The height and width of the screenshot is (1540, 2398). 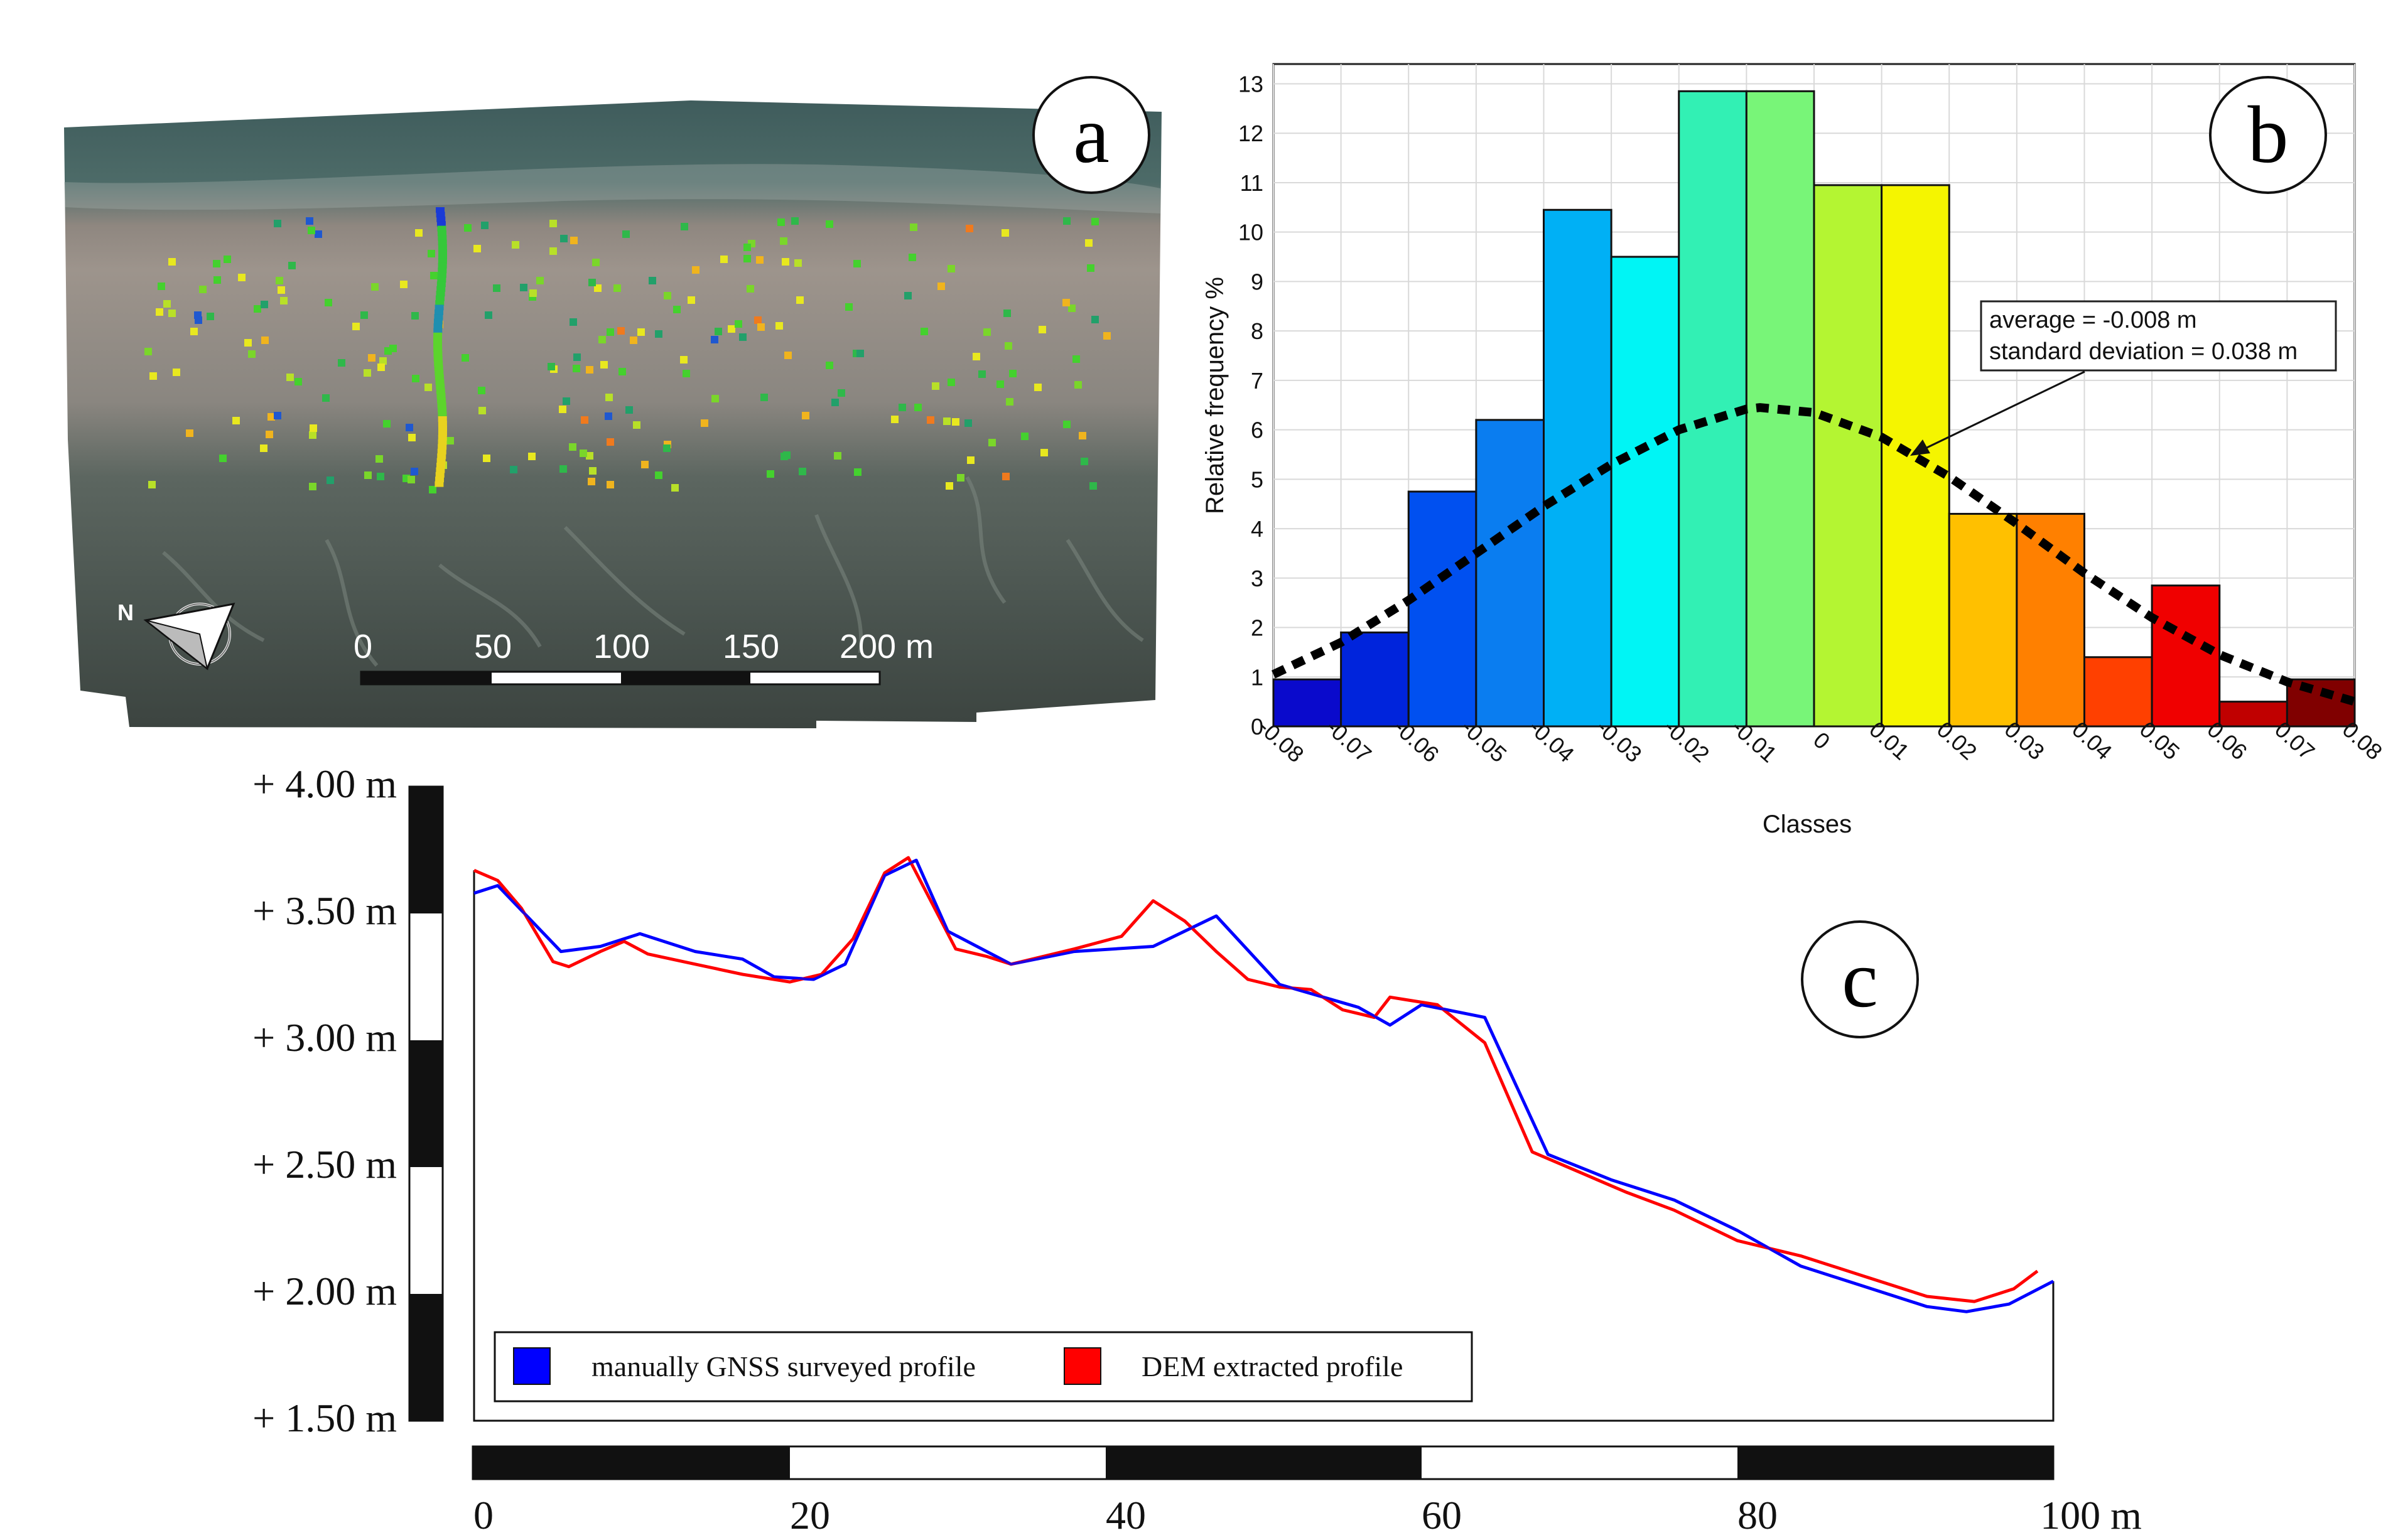 What do you see at coordinates (1257, 727) in the screenshot?
I see `y-tick-label-0: 0` at bounding box center [1257, 727].